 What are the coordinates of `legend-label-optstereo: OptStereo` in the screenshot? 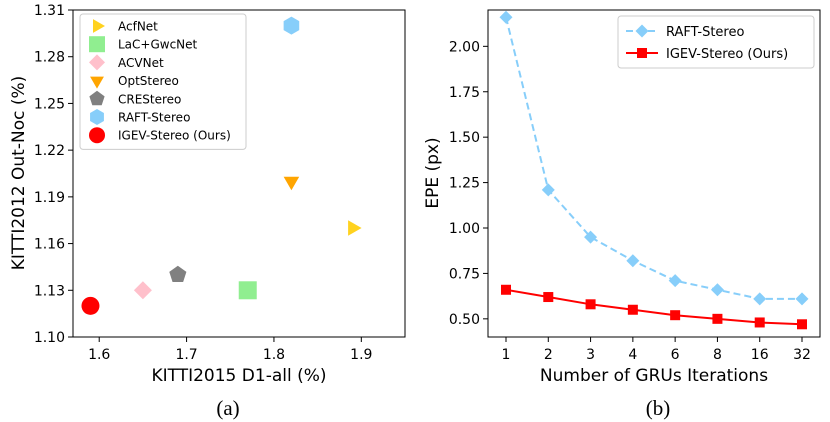 It's located at (148, 81).